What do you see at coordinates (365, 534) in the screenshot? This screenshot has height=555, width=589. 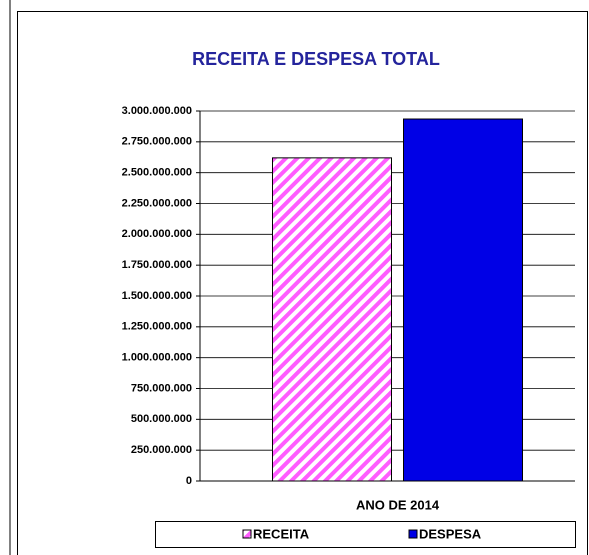 I see `legend-box` at bounding box center [365, 534].